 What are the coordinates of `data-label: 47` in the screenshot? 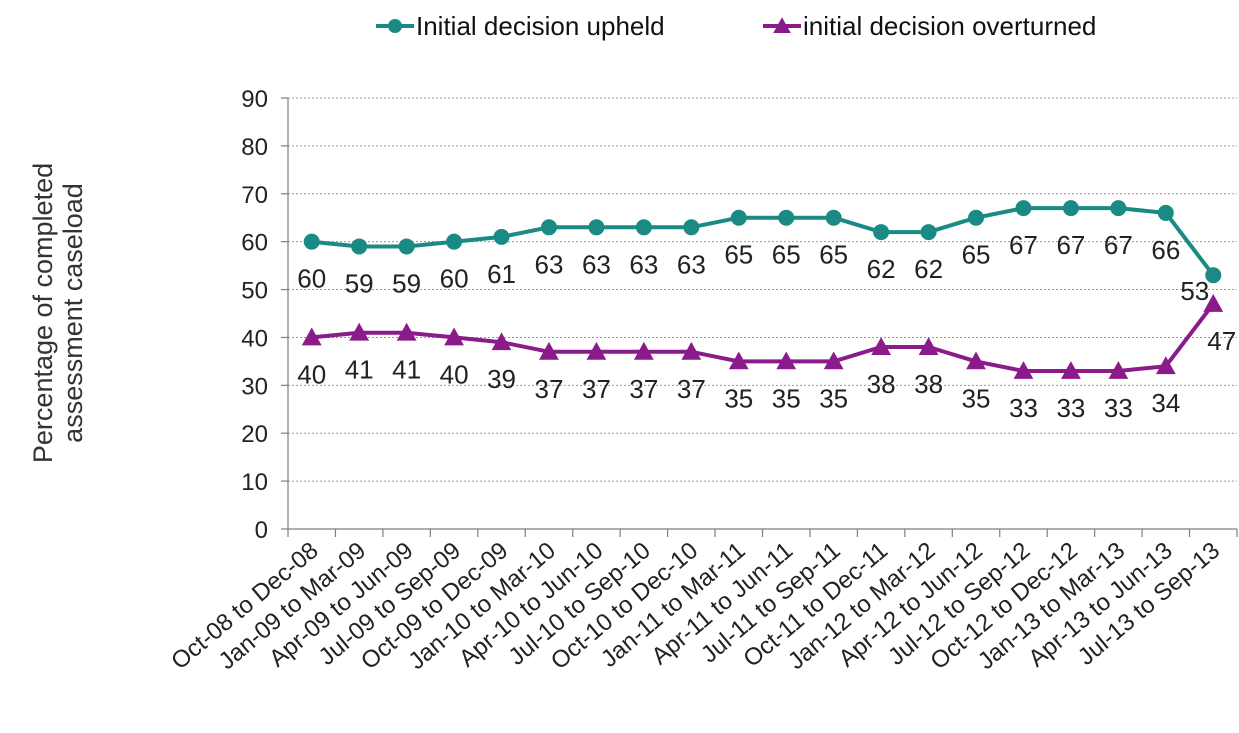 It's located at (1221, 341).